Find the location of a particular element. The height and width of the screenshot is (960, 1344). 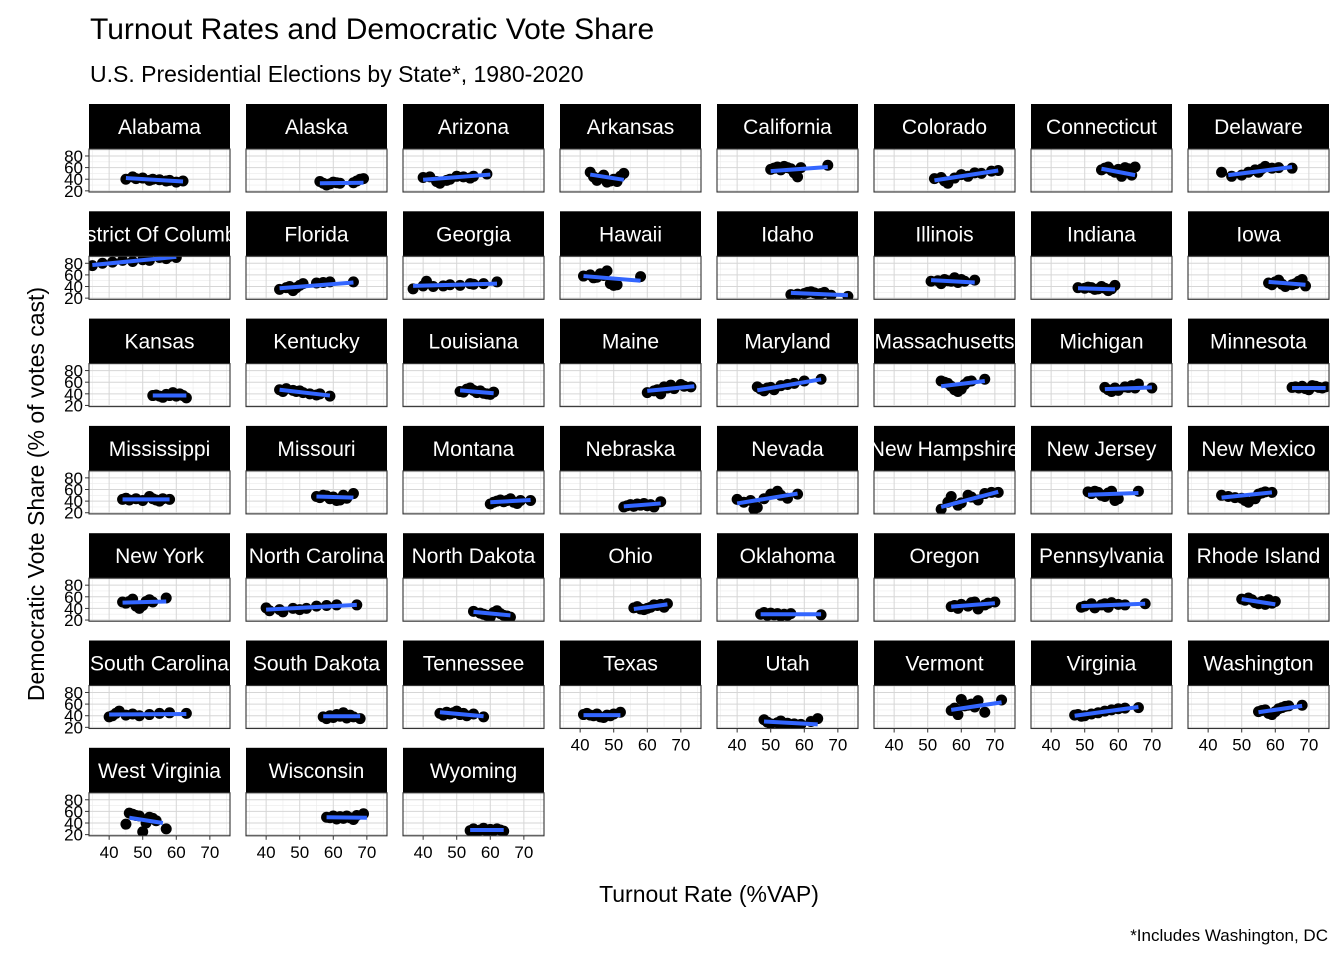

facet-panel: Oklahoma is located at coordinates (787, 577).